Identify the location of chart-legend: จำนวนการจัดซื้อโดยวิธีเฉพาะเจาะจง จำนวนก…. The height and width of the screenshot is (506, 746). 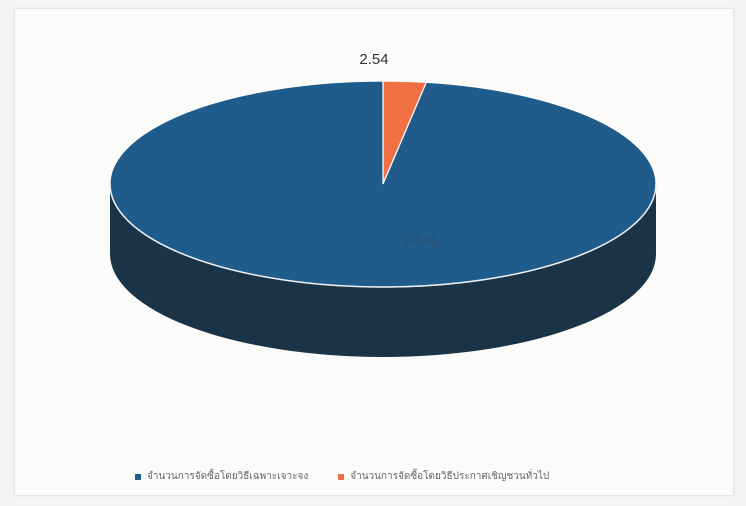
(342, 476).